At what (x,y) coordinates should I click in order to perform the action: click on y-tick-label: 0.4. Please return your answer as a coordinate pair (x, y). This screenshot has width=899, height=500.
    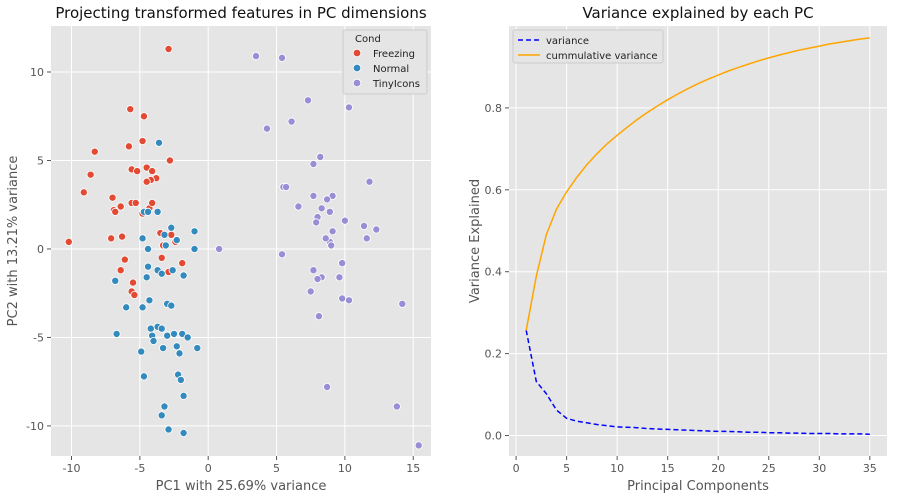
    Looking at the image, I should click on (494, 272).